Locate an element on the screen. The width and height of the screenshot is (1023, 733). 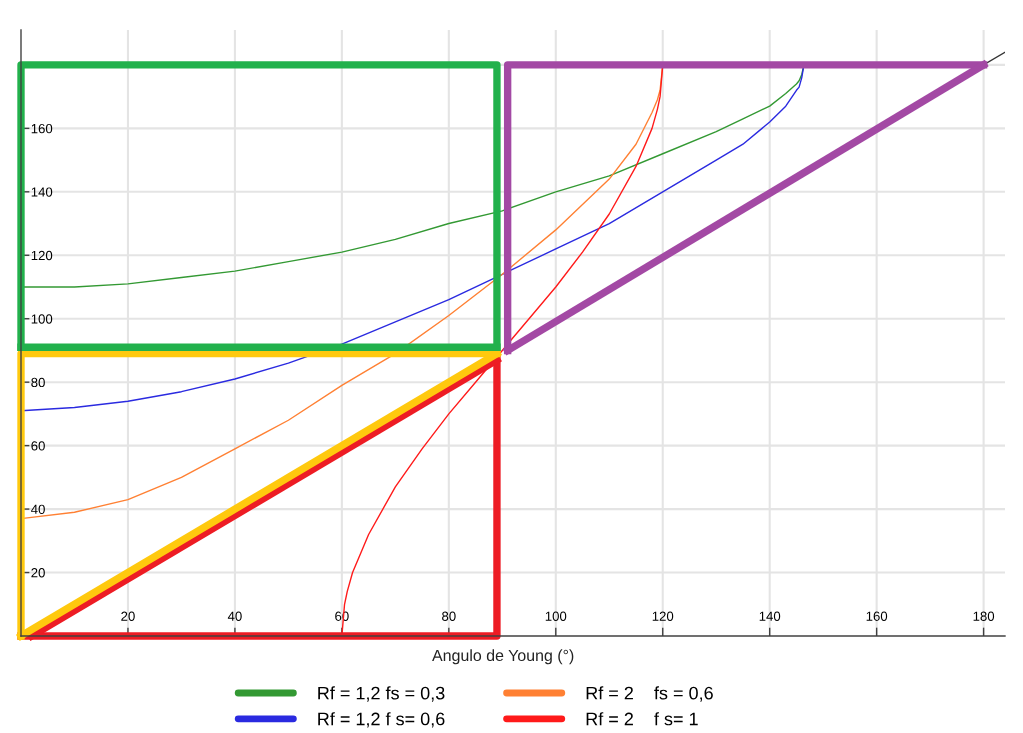
x-tick-label: 100 is located at coordinates (556, 616).